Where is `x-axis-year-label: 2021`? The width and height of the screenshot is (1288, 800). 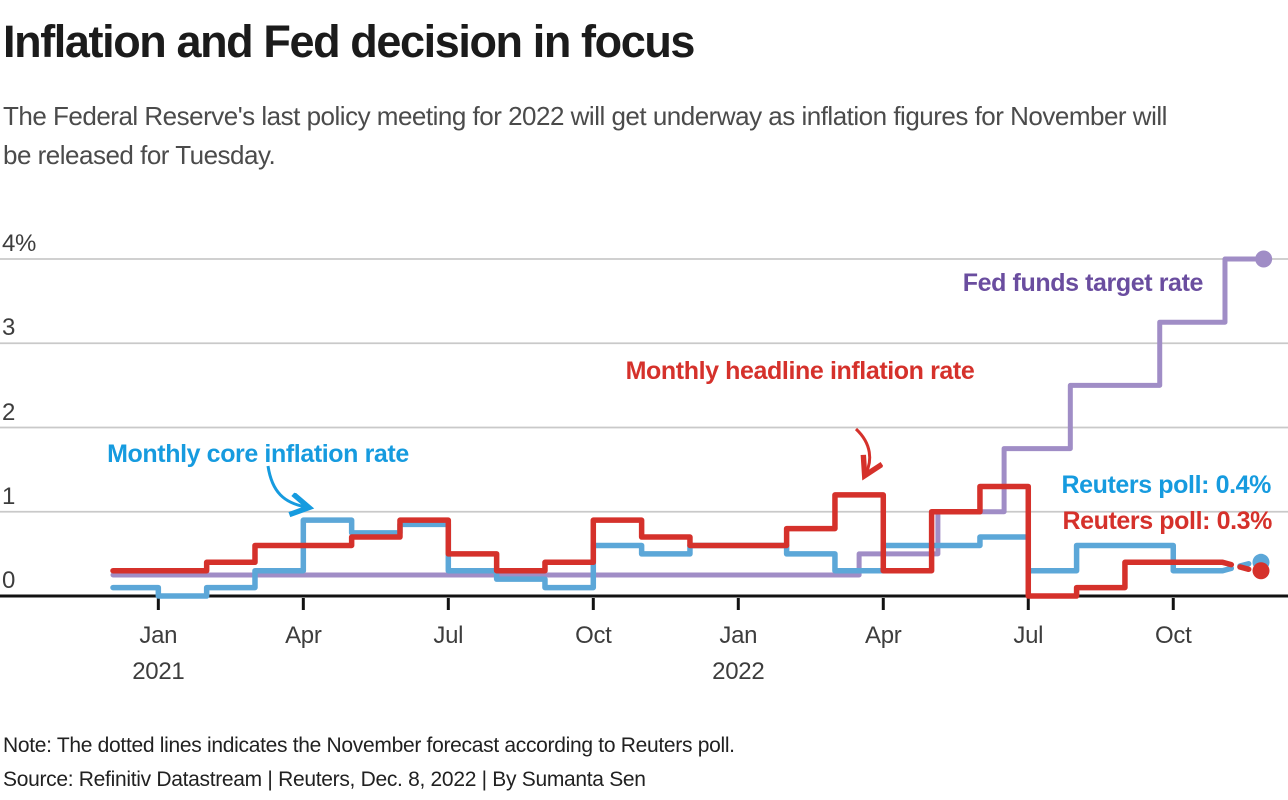
x-axis-year-label: 2021 is located at coordinates (158, 671).